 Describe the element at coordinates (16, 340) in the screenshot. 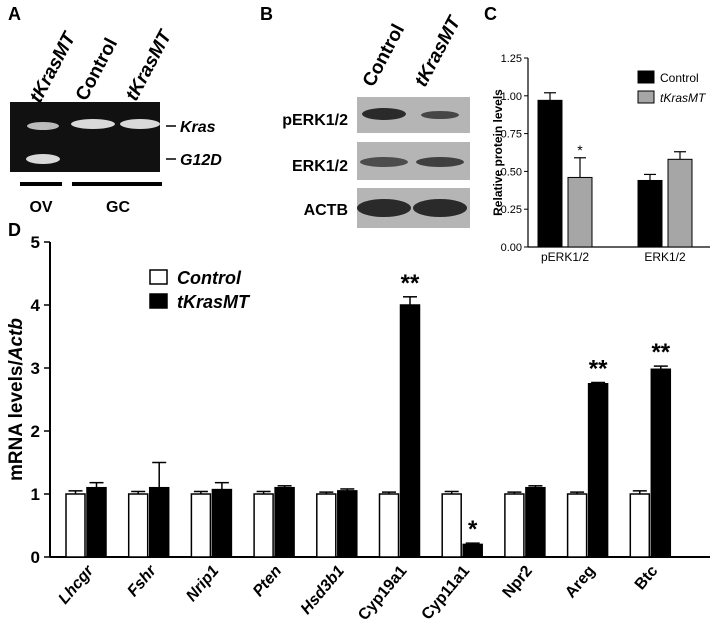

I see `chart-d-y-axis-title-gene: Actb` at that location.